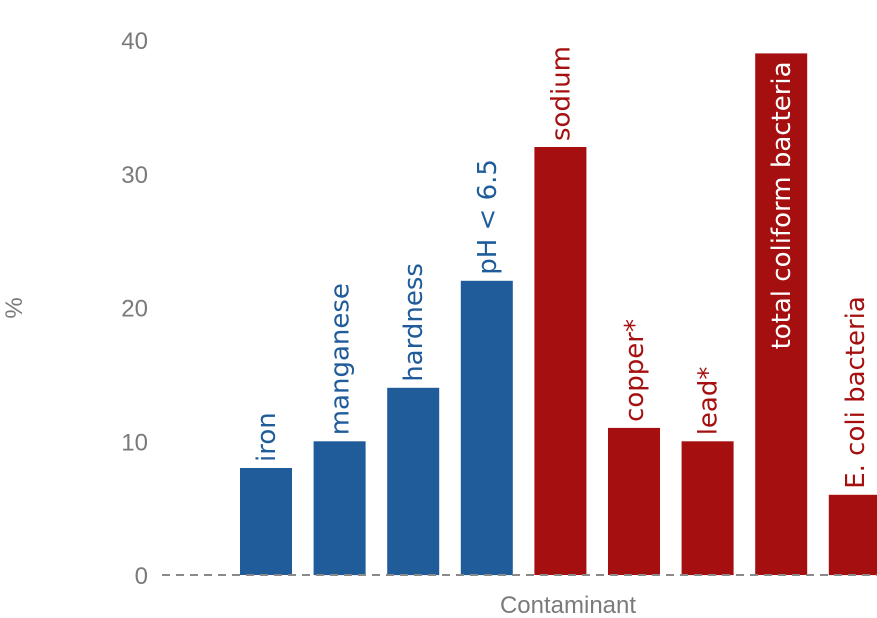 This screenshot has height=618, width=877. Describe the element at coordinates (782, 205) in the screenshot. I see `bar-label: total coliform bacteria` at that location.